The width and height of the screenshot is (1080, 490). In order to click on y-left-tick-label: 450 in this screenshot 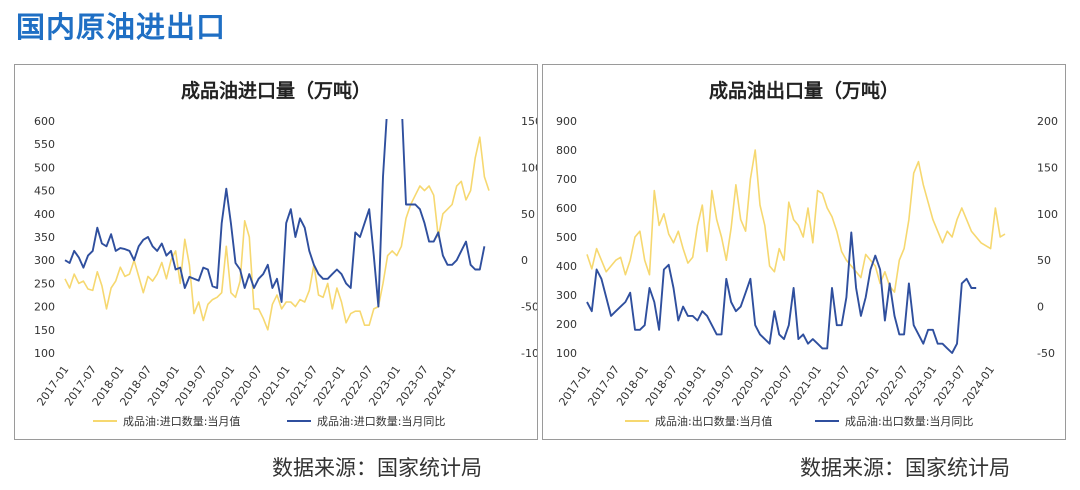, I will do `click(44, 191)`.